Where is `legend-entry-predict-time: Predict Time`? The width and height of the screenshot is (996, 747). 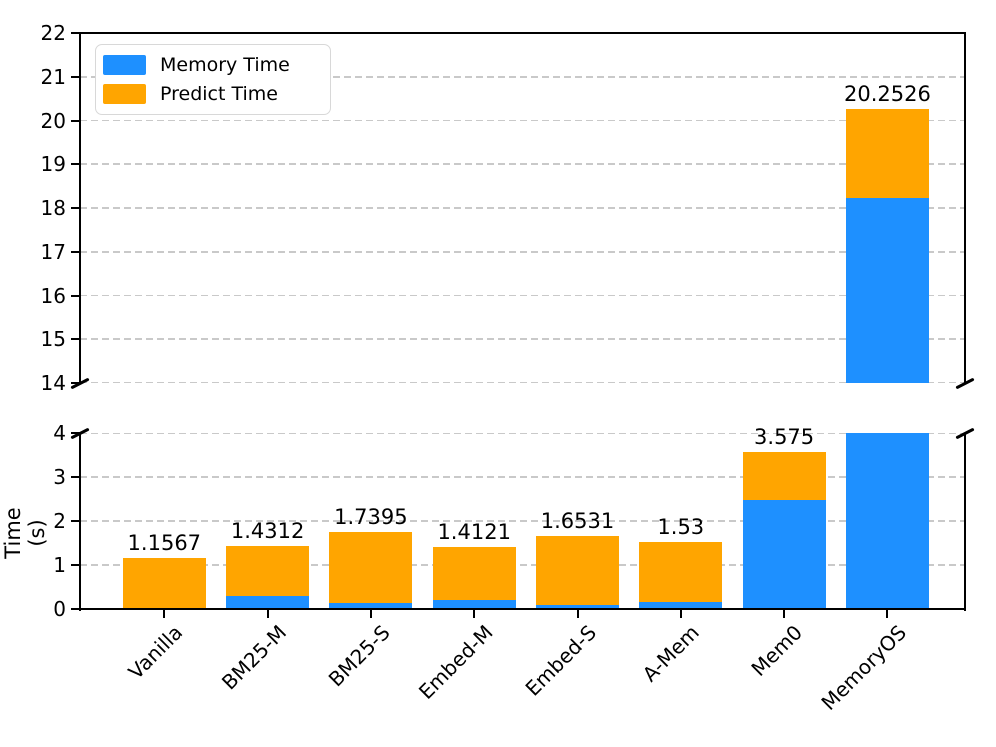 legend-entry-predict-time: Predict Time is located at coordinates (211, 94).